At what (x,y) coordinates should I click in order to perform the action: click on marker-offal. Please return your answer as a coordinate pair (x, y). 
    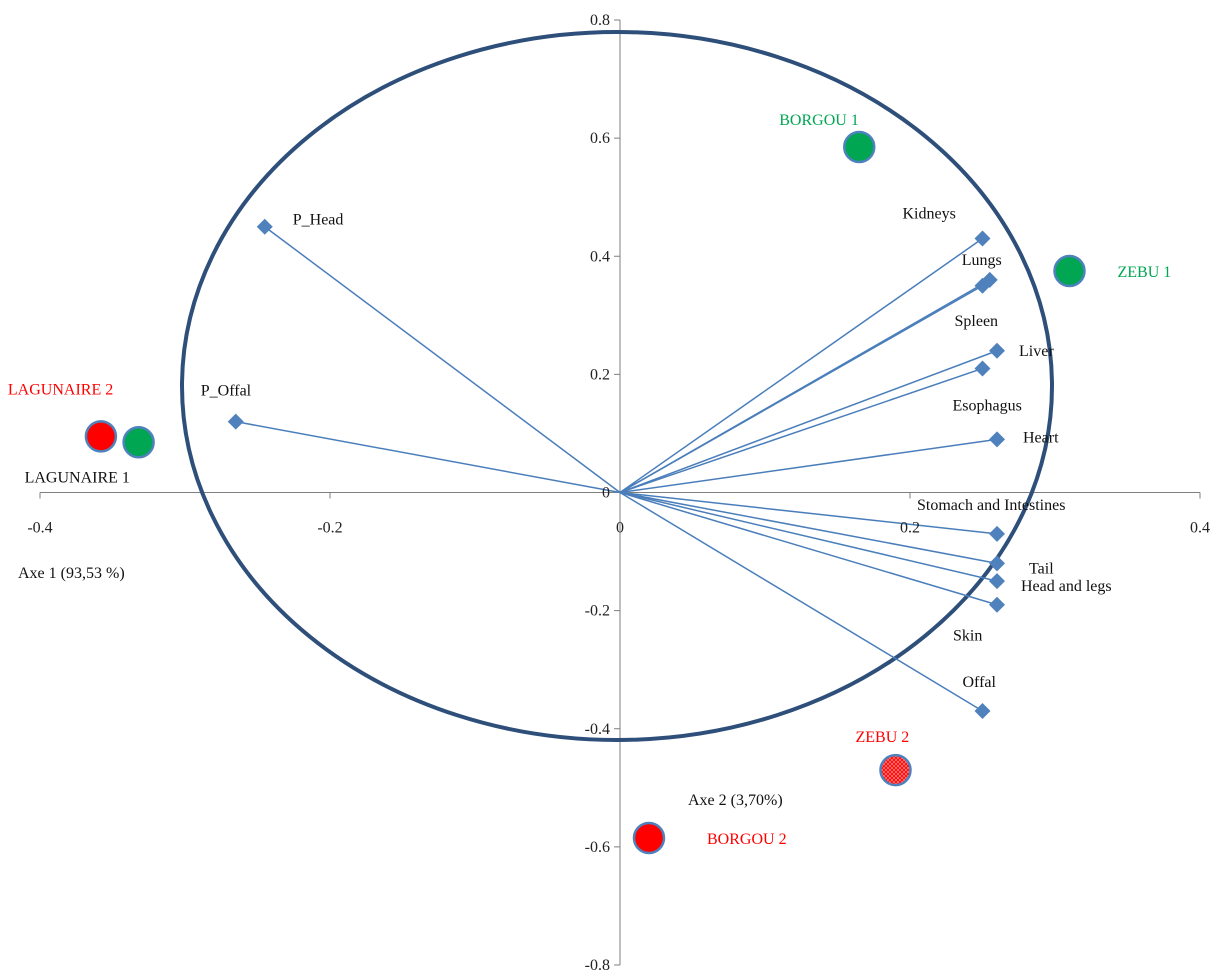
    Looking at the image, I should click on (982, 711).